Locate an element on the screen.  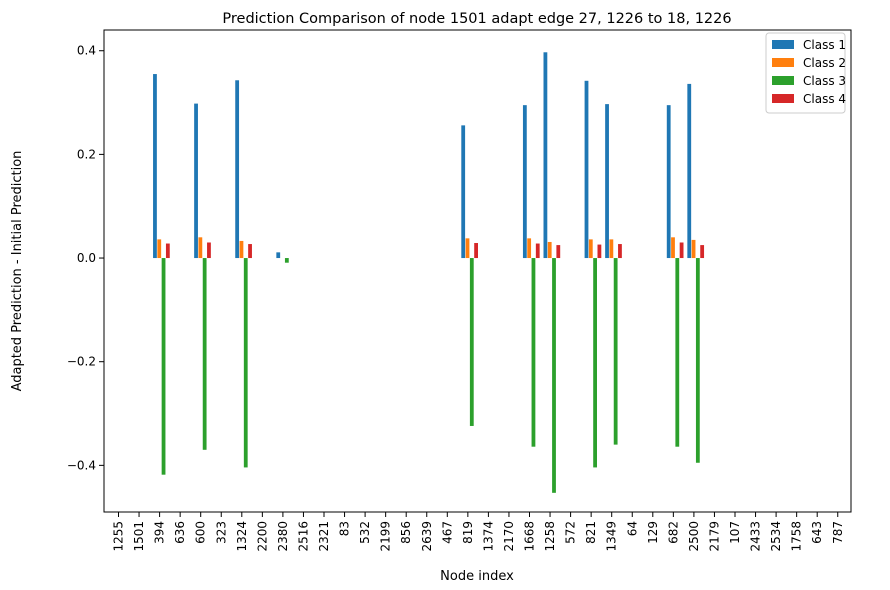
x-tick-label: 1758 is located at coordinates (797, 536).